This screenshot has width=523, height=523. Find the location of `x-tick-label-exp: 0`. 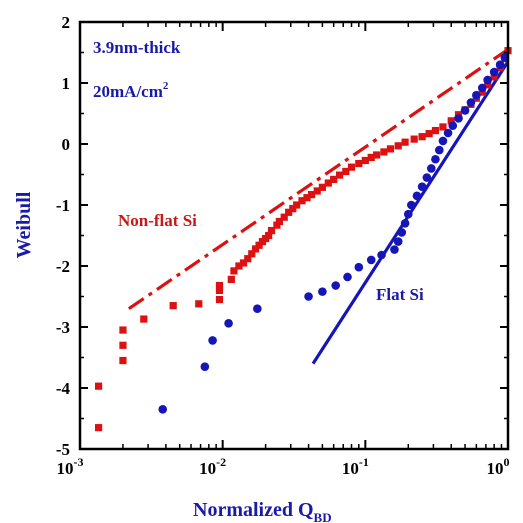

x-tick-label-exp: 0 is located at coordinates (507, 462).